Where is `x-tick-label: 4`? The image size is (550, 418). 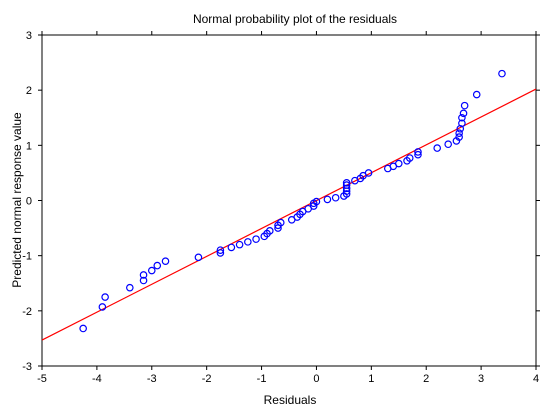 x-tick-label: 4 is located at coordinates (536, 379).